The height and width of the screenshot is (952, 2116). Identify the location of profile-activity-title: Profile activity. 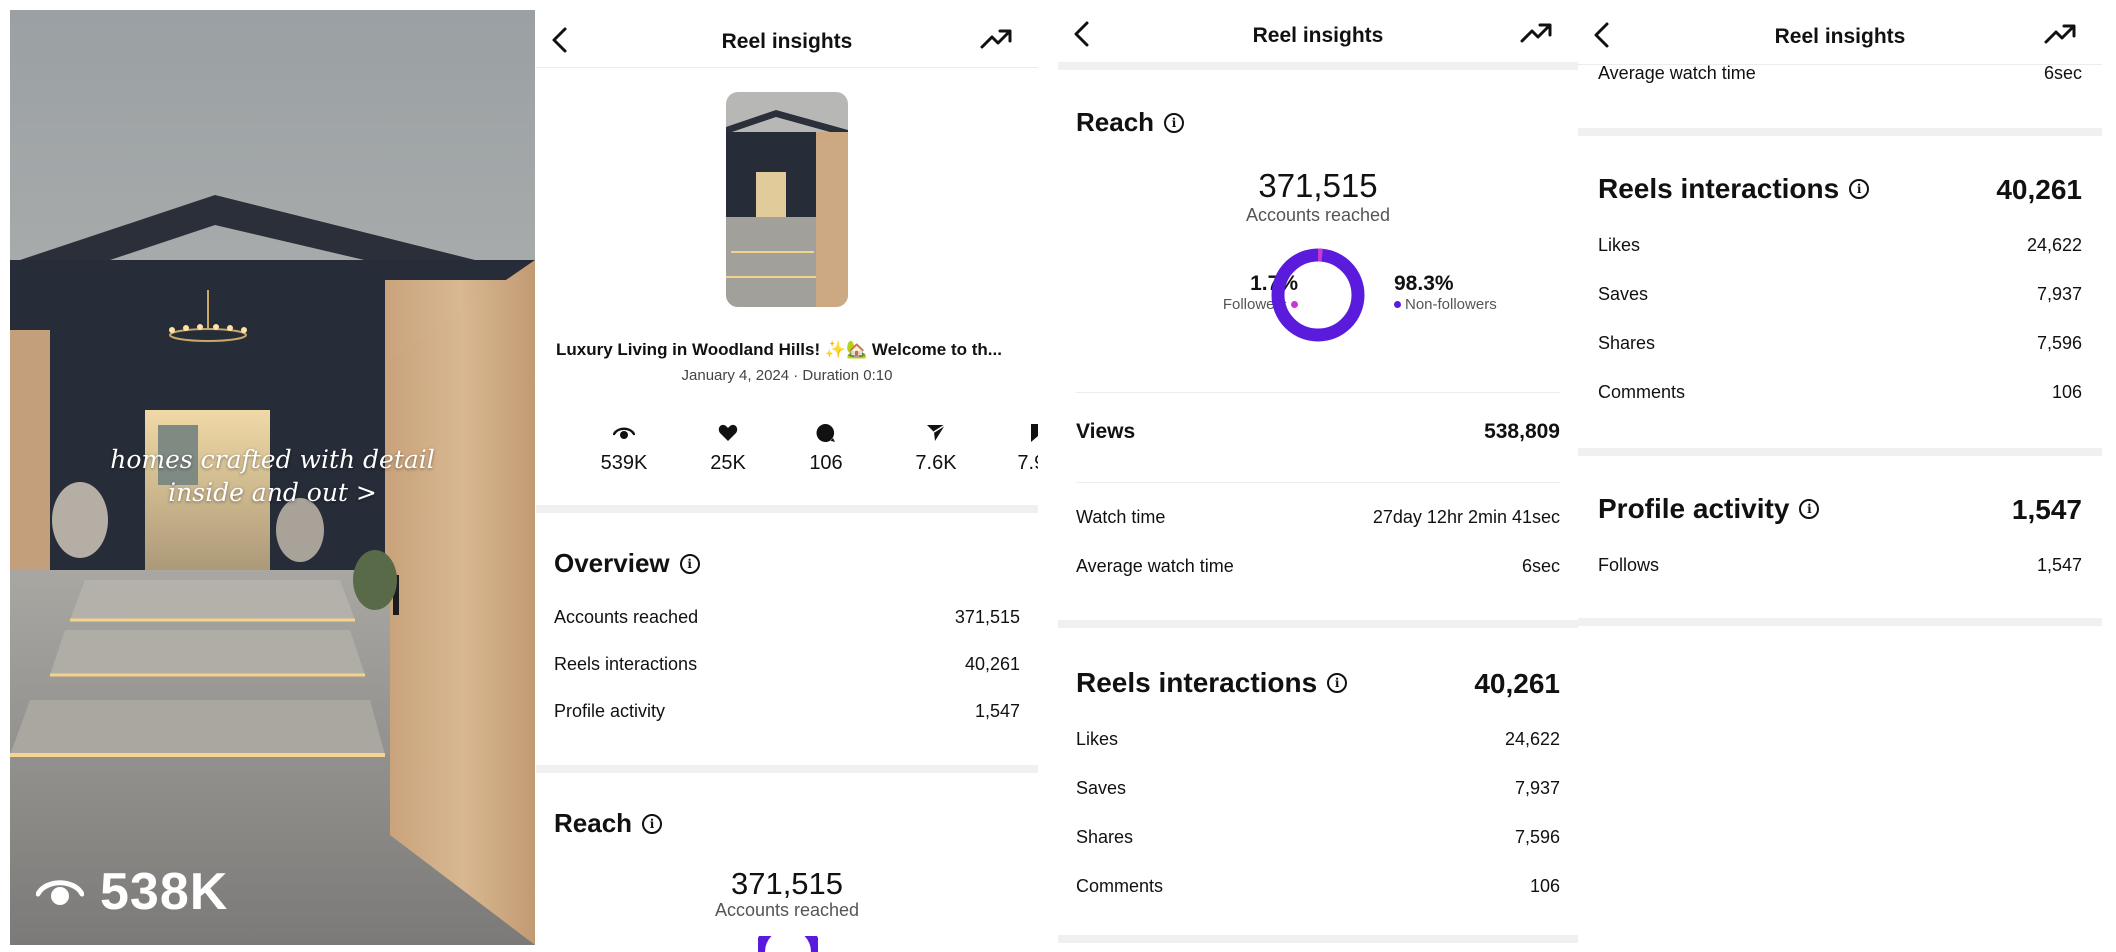
(1694, 508).